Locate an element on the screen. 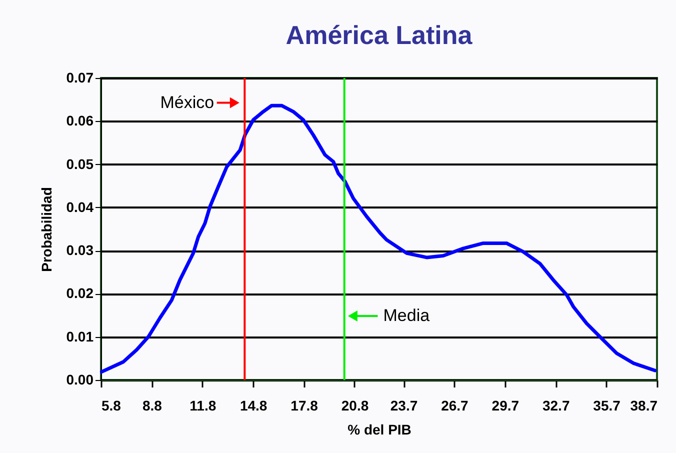 This screenshot has width=676, height=453. x-tick-label: 20.8 is located at coordinates (355, 406).